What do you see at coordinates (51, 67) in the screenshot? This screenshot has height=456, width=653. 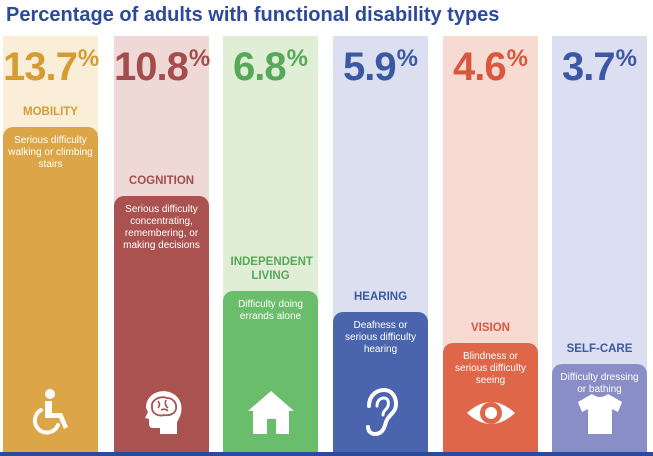 I see `value-label: 13.7%` at bounding box center [51, 67].